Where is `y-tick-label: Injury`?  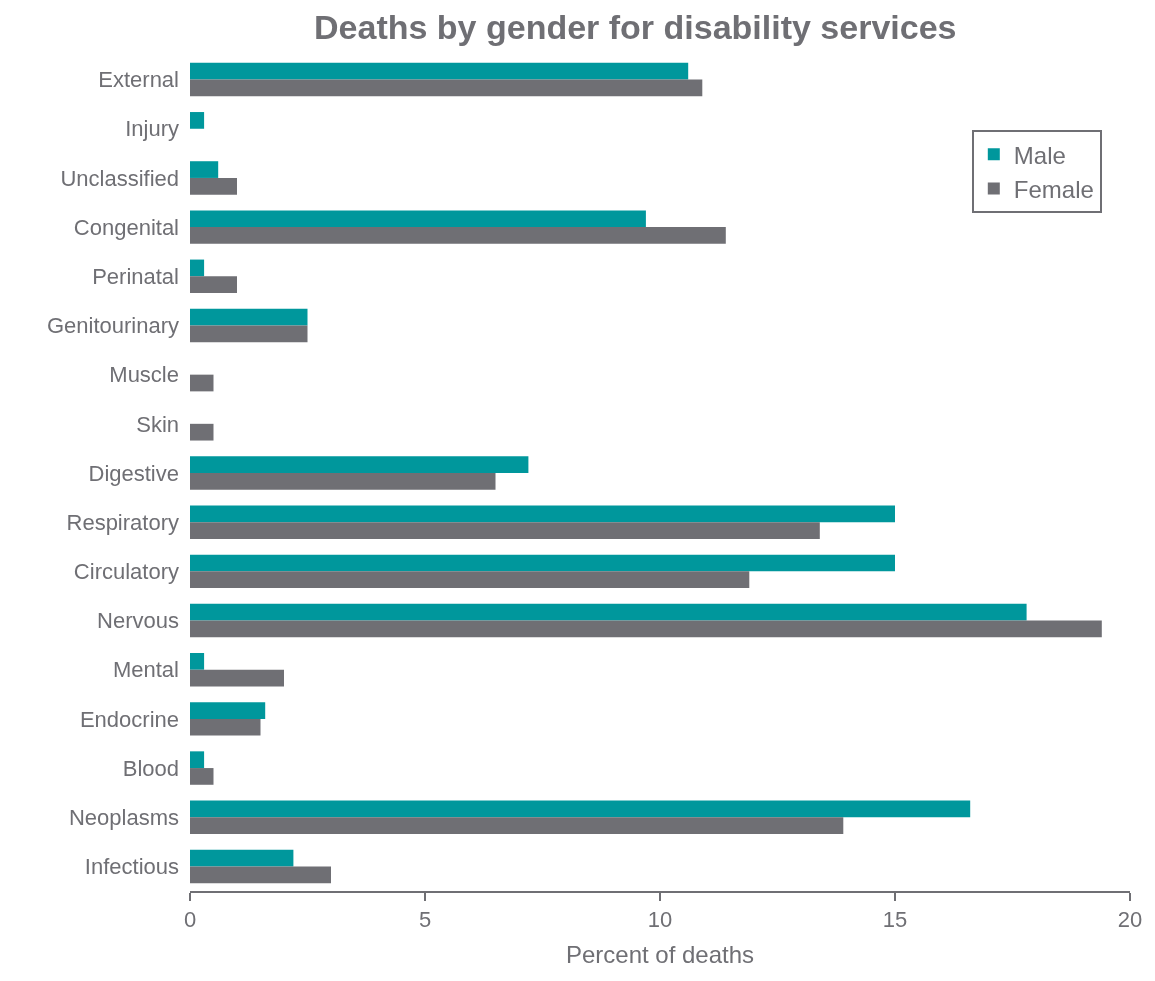
y-tick-label: Injury is located at coordinates (152, 129).